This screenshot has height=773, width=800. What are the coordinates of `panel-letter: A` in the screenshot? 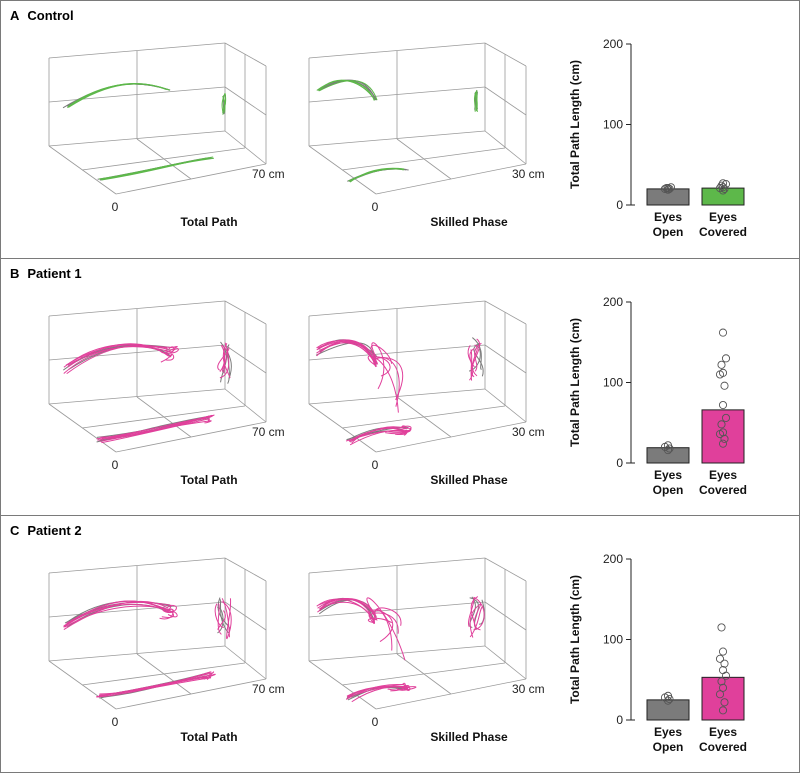 It's located at (15, 15).